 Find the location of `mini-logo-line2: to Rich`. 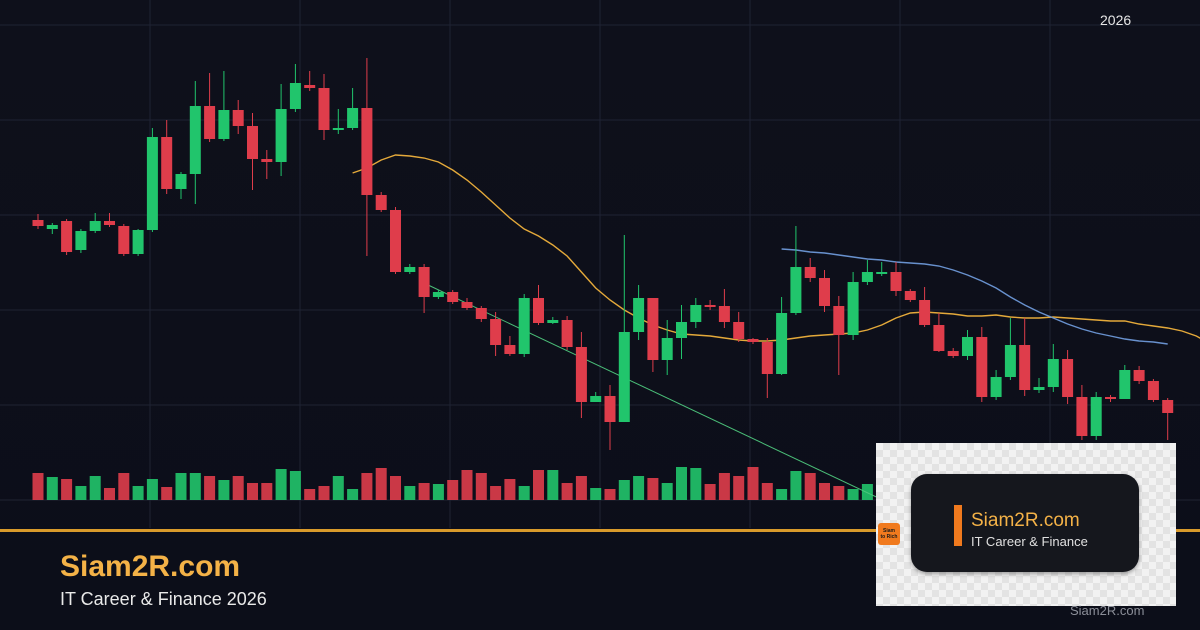

mini-logo-line2: to Rich is located at coordinates (889, 537).